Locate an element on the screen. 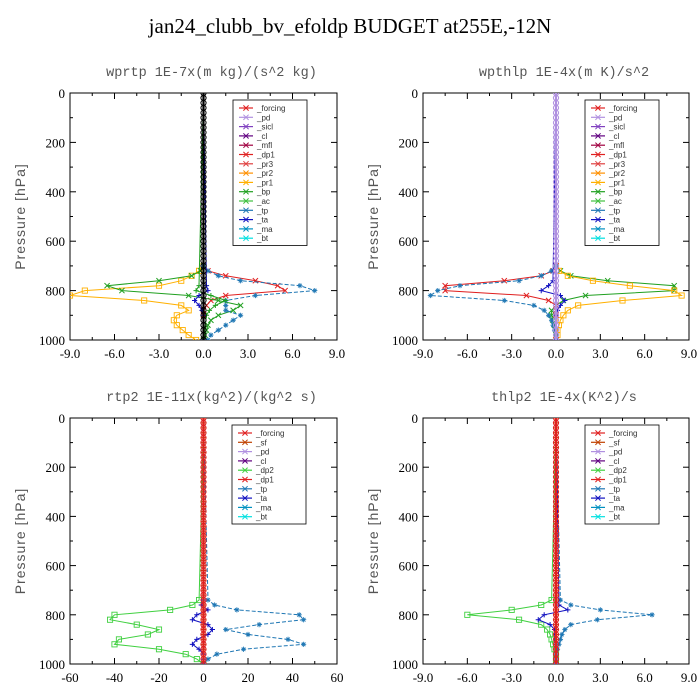 This screenshot has width=700, height=700. legend-label: _sf is located at coordinates (614, 442).